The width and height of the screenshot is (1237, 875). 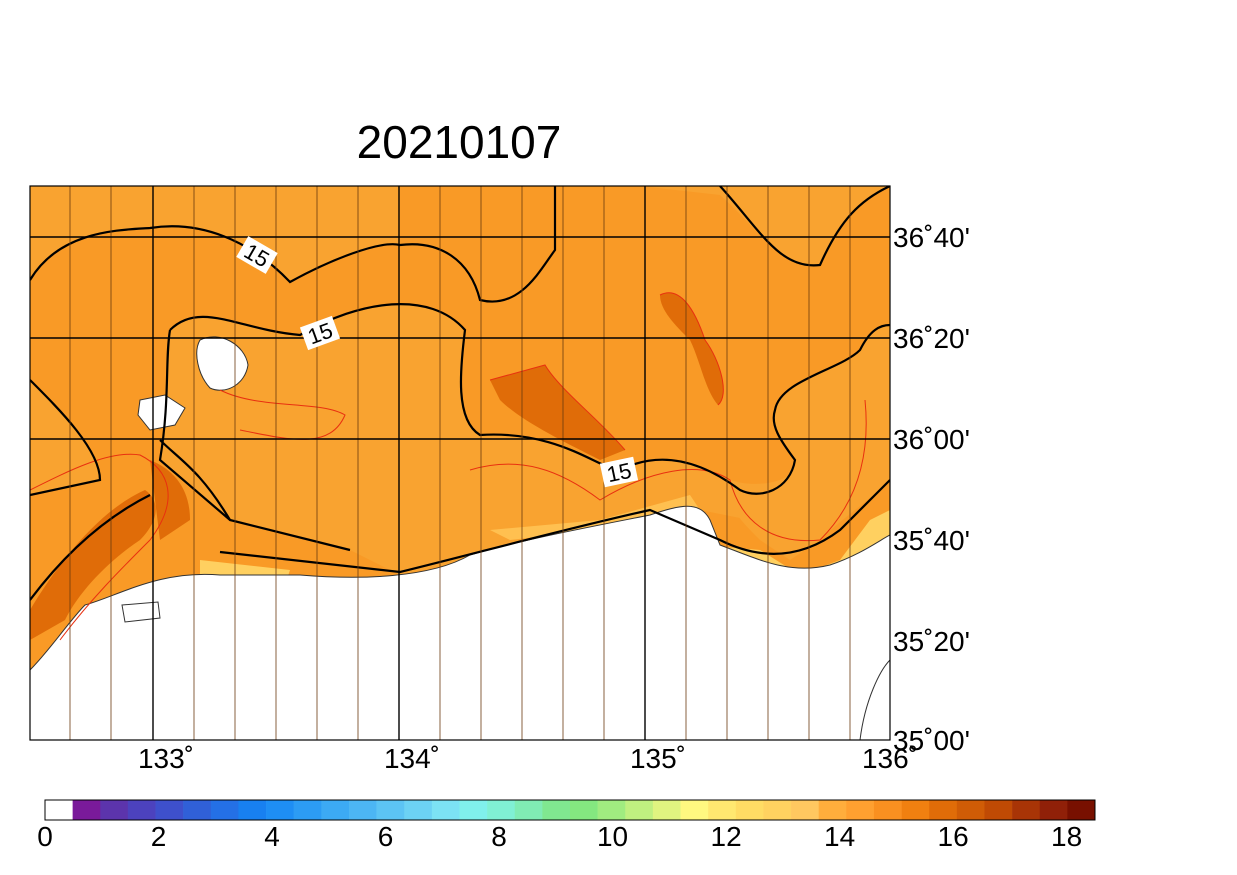 I want to click on contour-label: 15, so click(x=619, y=473).